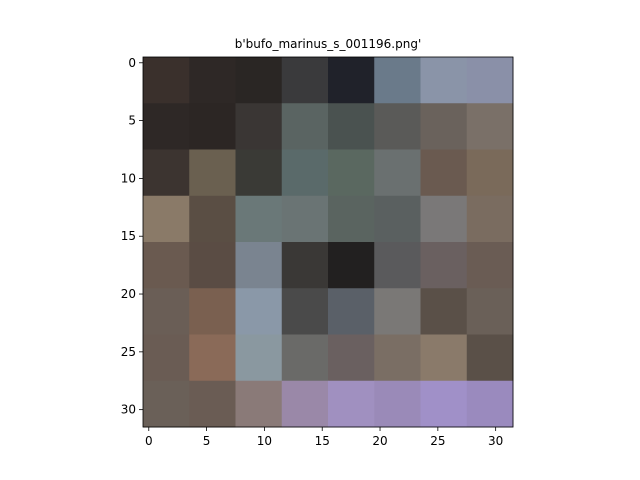  What do you see at coordinates (328, 44) in the screenshot?
I see `chart-title: b'bufo_marinus_s_001196.png'` at bounding box center [328, 44].